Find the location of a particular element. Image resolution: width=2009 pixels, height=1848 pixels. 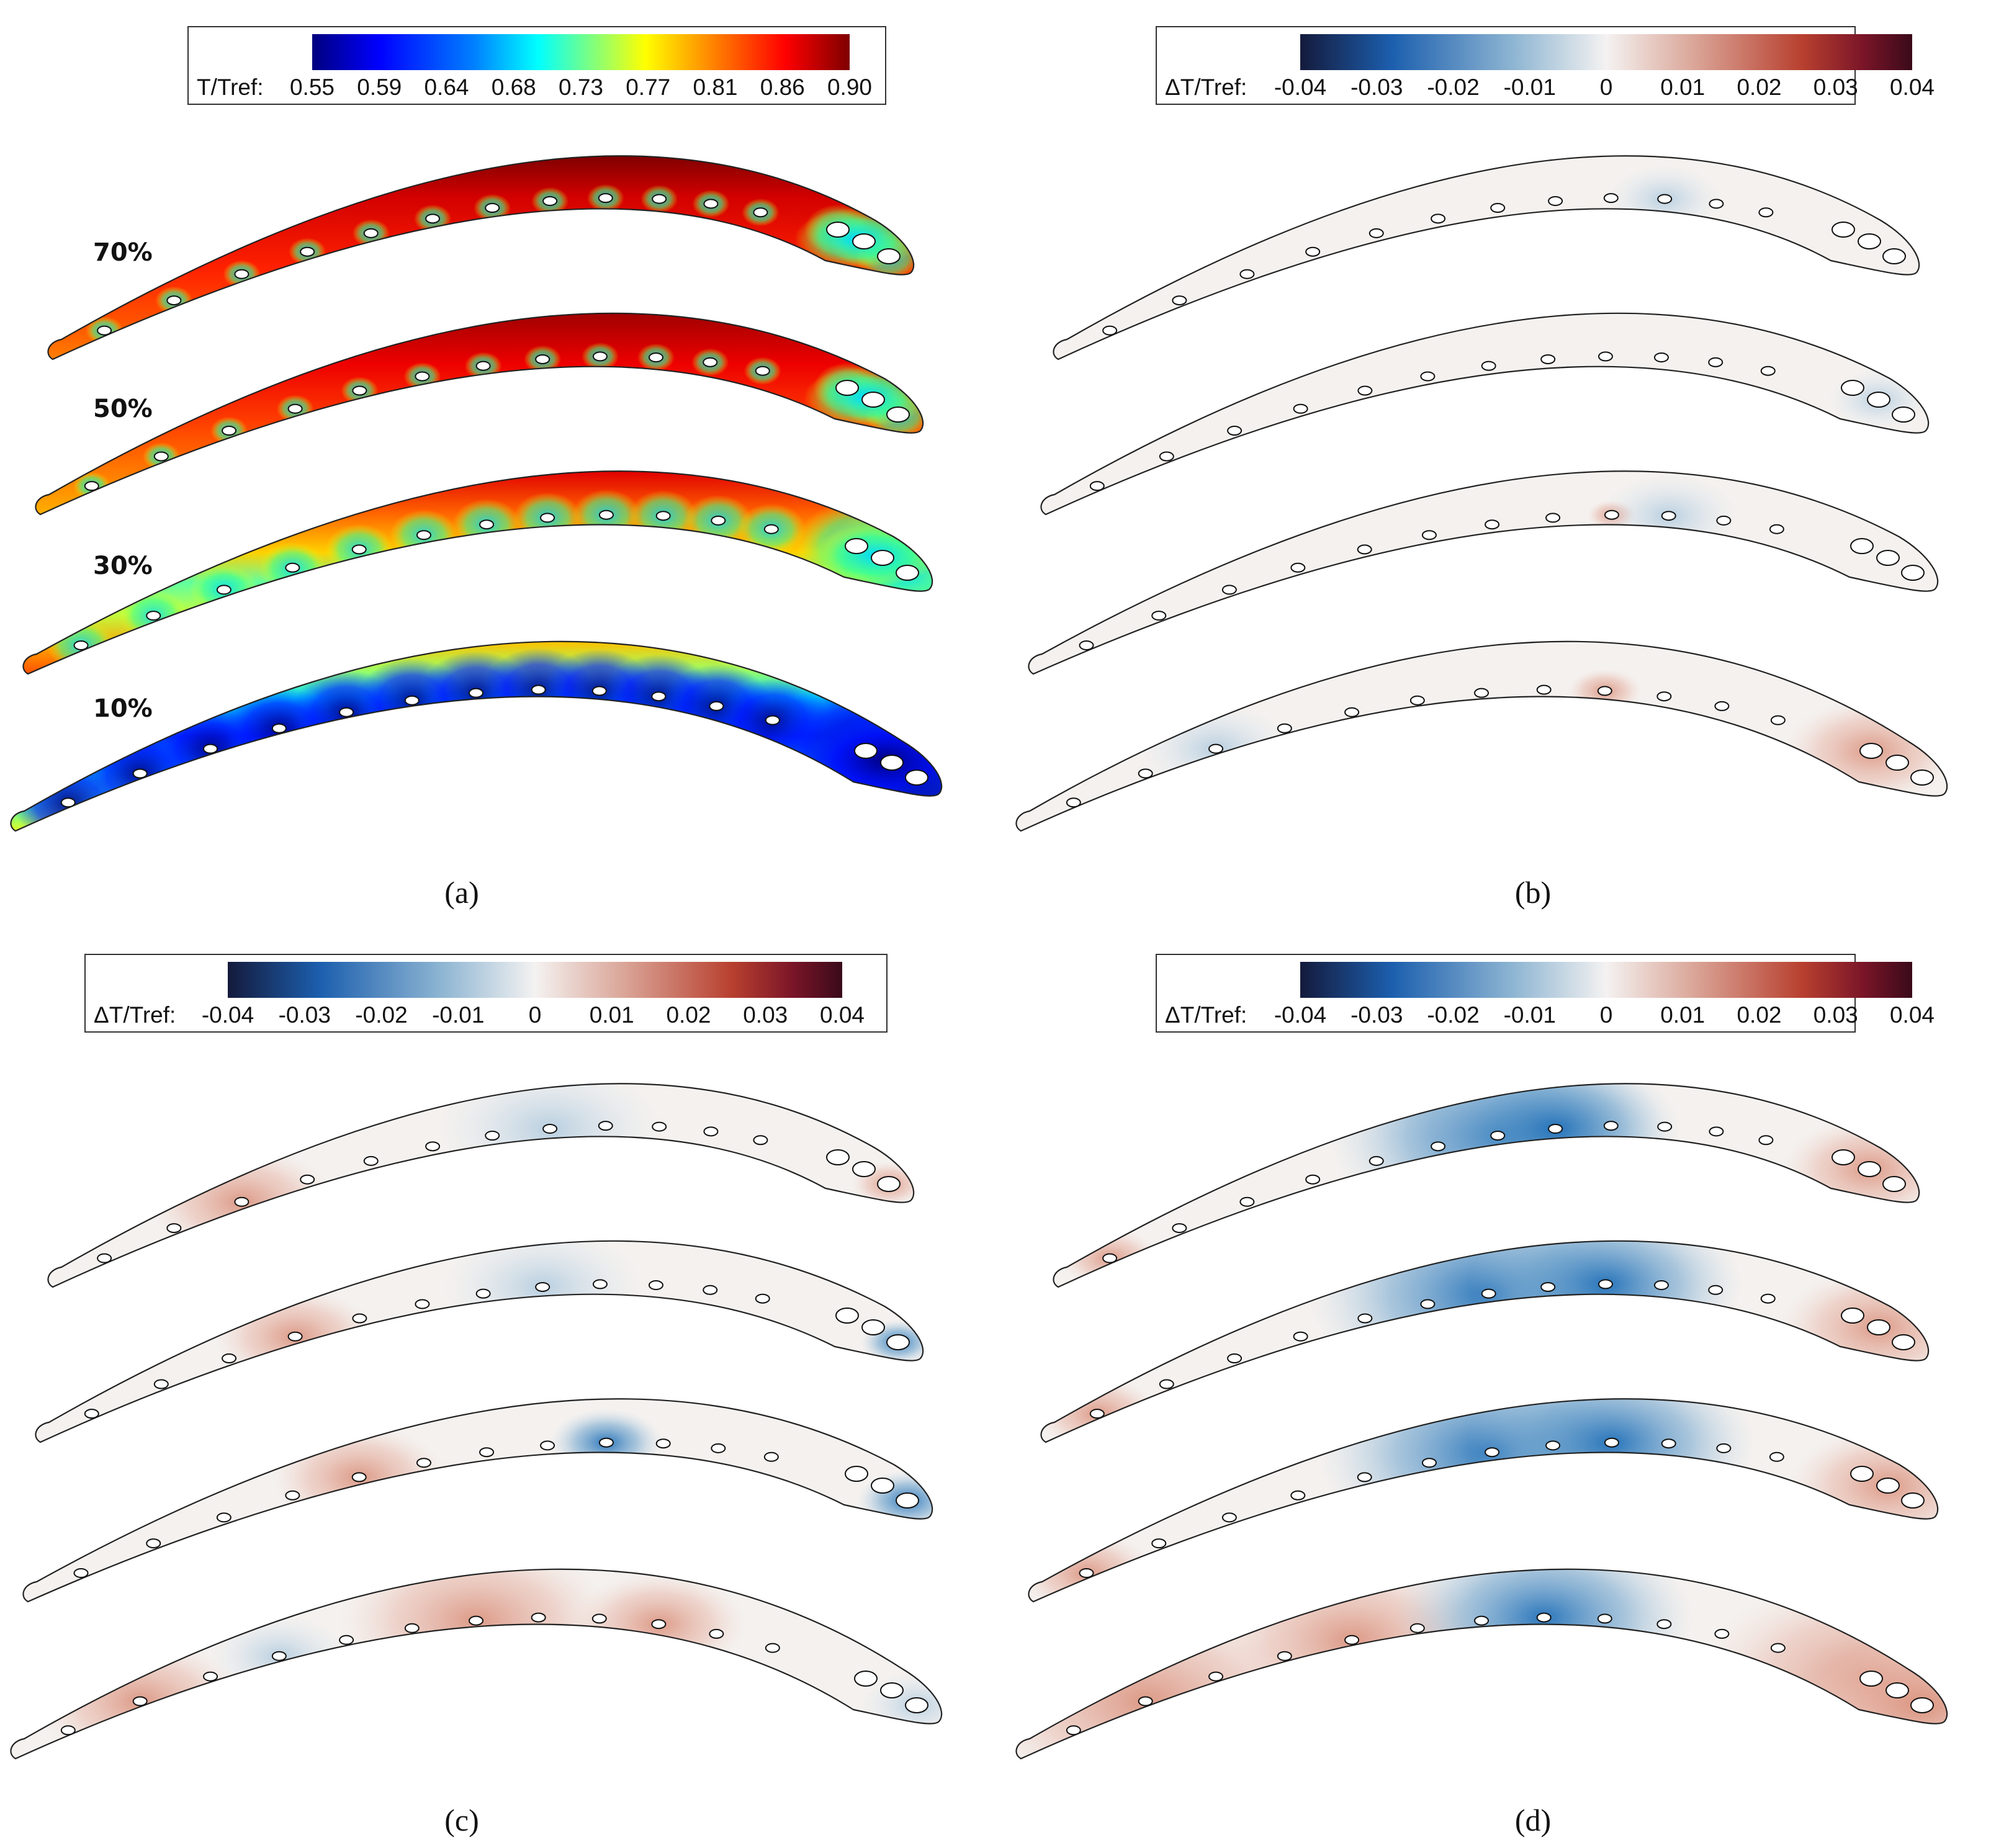

panel-caption: (d) is located at coordinates (1533, 1820).